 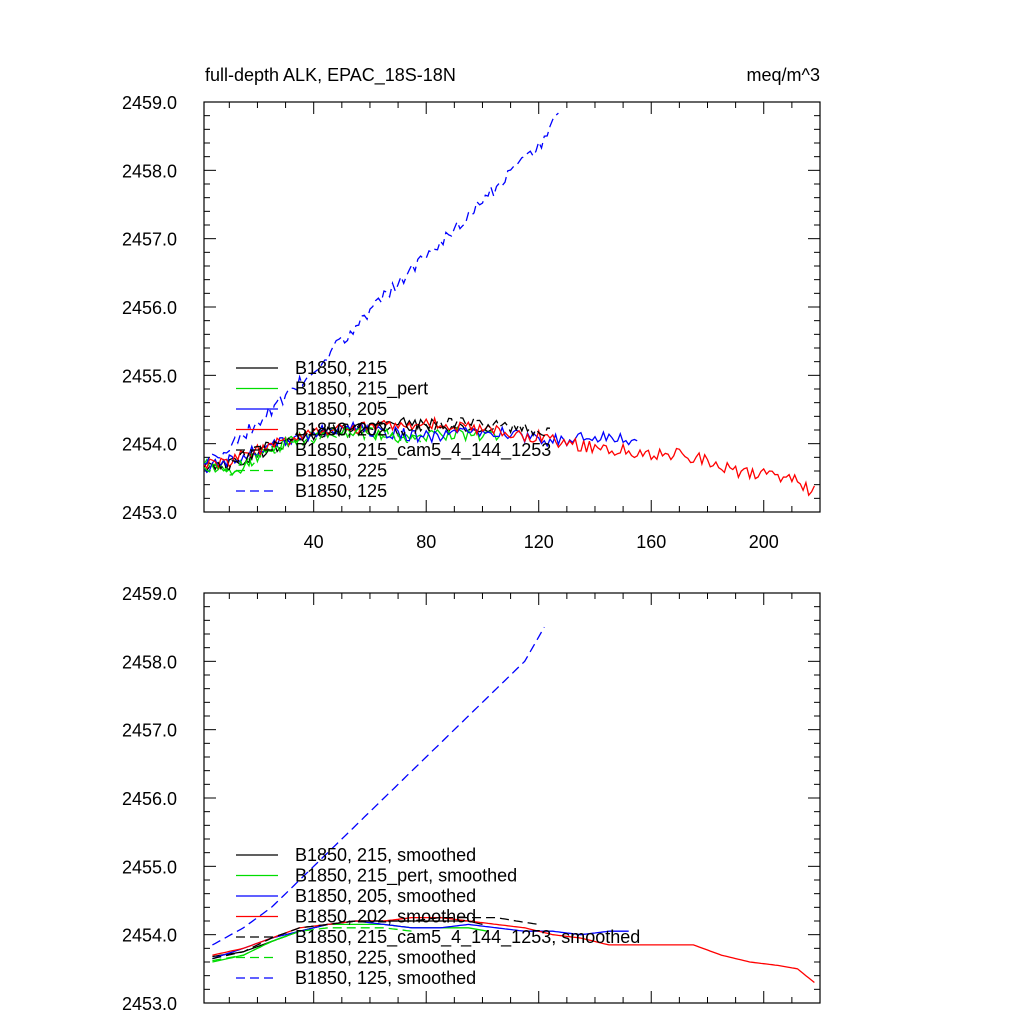 I want to click on legend-entry: B1850, 215_cam5_4_144_1253, smoothed, so click(x=467, y=937).